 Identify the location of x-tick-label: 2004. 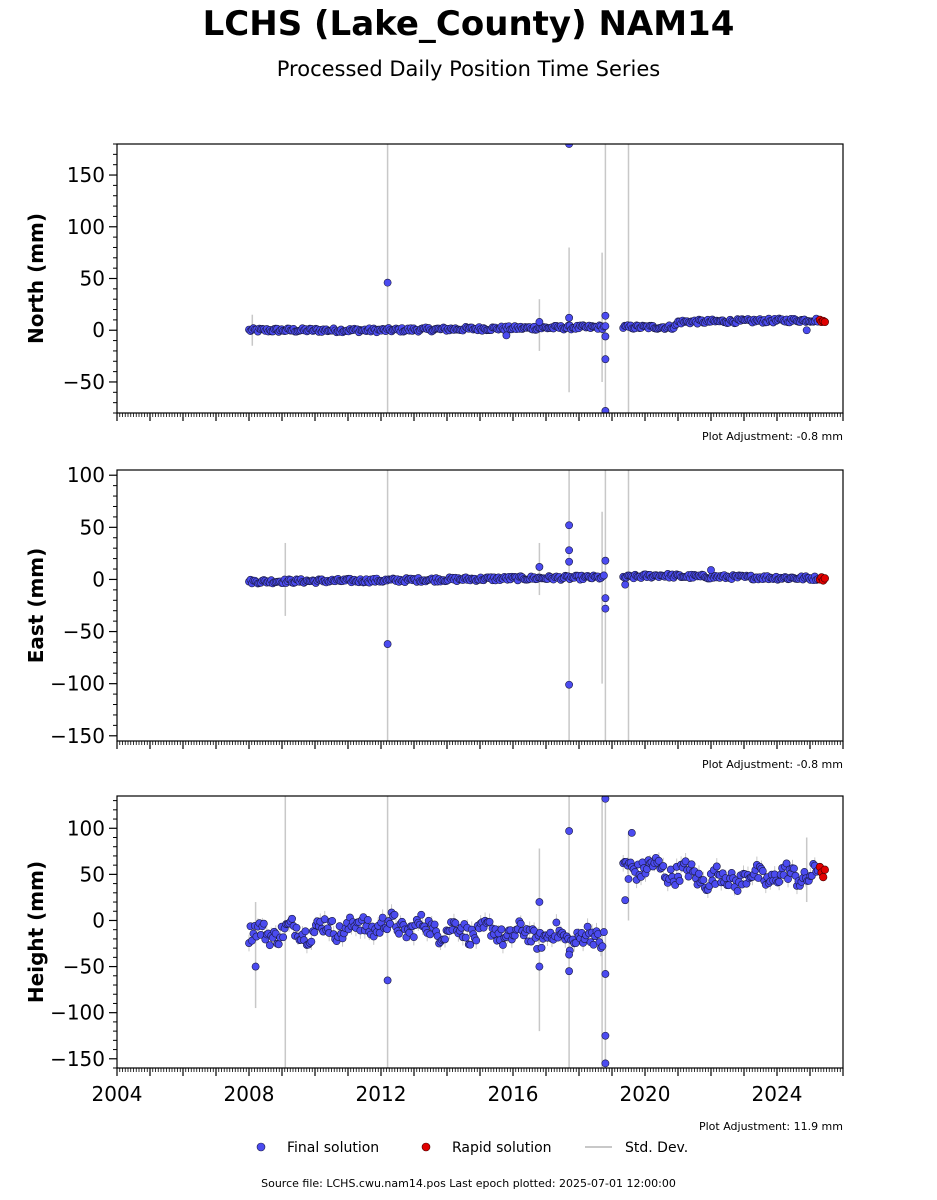
(117, 1094).